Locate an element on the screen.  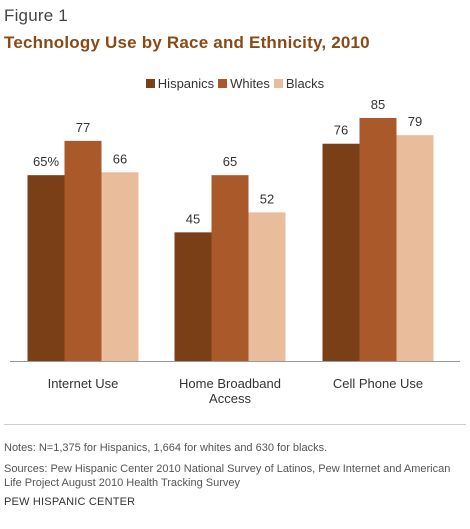
divider is located at coordinates (235, 424).